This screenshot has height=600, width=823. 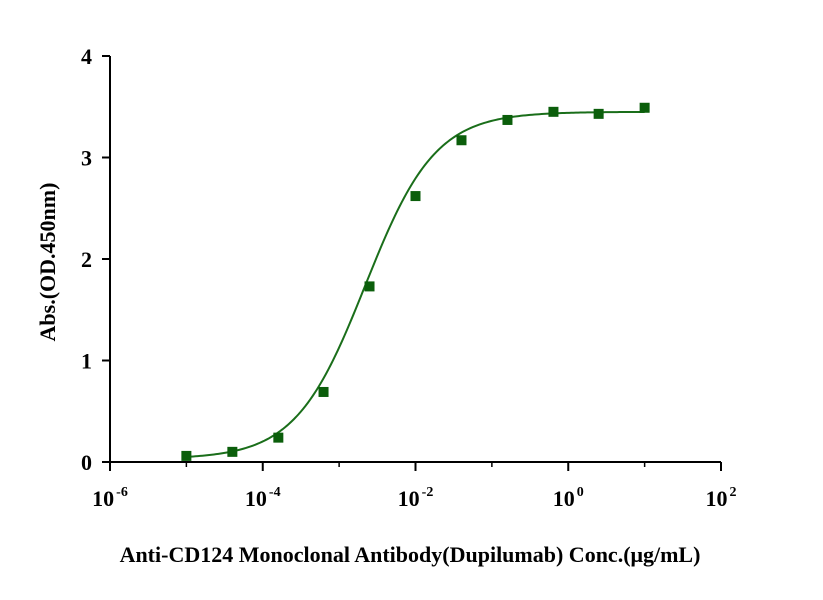 I want to click on y-tick-label: 2, so click(x=86, y=259).